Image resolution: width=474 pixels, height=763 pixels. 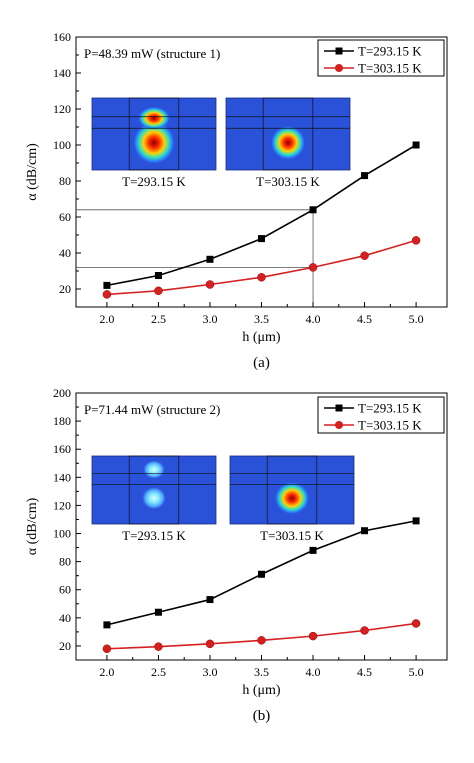 I want to click on inset-field-map-1-mode-lower, so click(x=154, y=143).